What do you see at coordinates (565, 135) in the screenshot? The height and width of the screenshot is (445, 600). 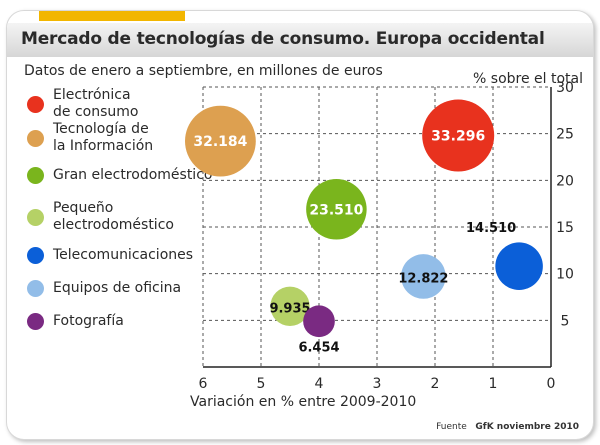 I see `y-tick-label: 25` at bounding box center [565, 135].